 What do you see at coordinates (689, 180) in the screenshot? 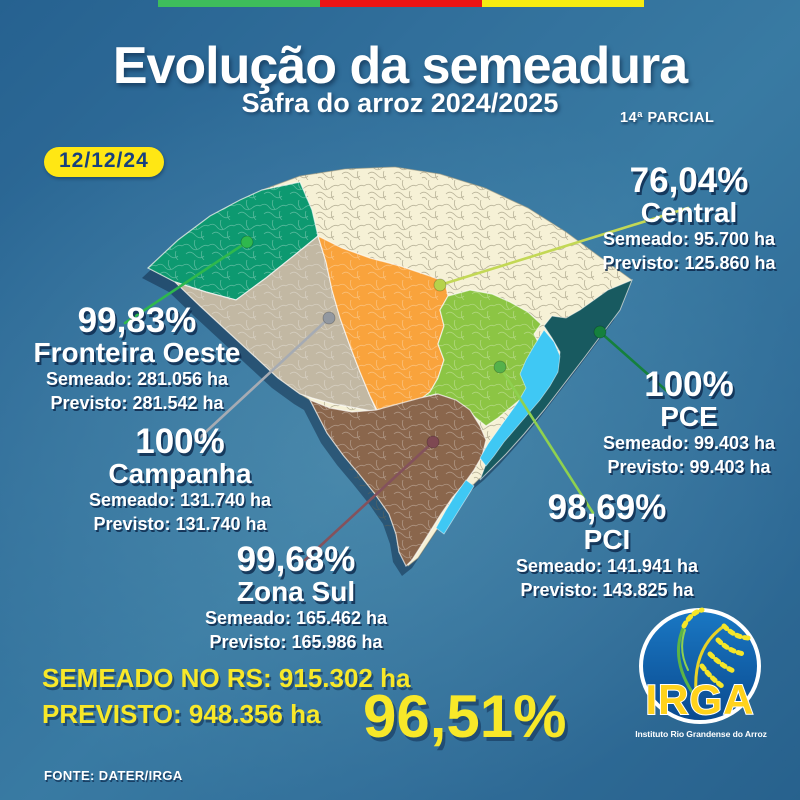
I see `central-percent: 76,04%` at bounding box center [689, 180].